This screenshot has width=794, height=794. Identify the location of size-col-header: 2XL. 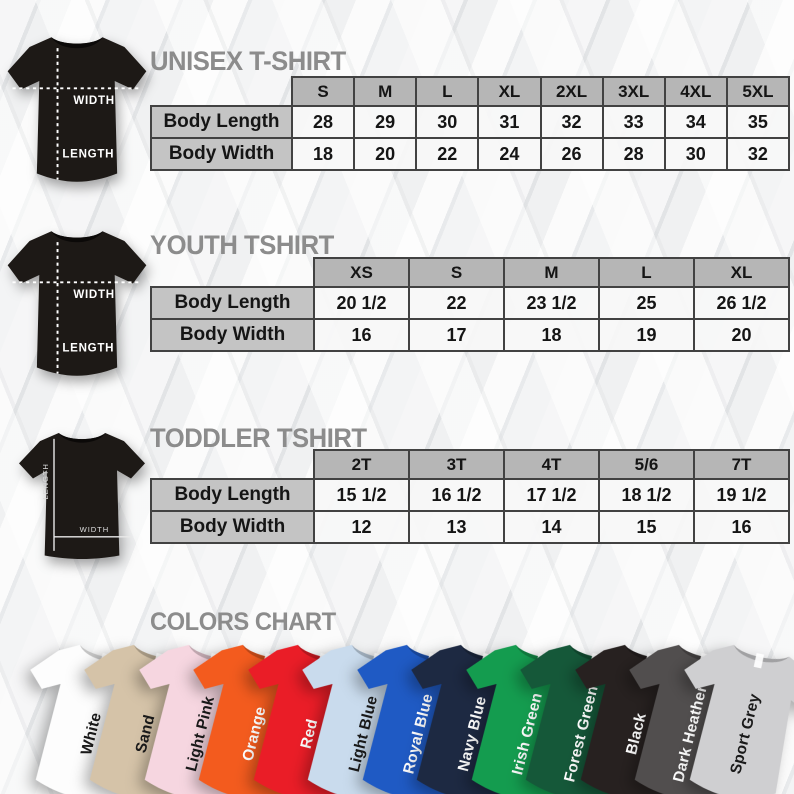
(571, 91).